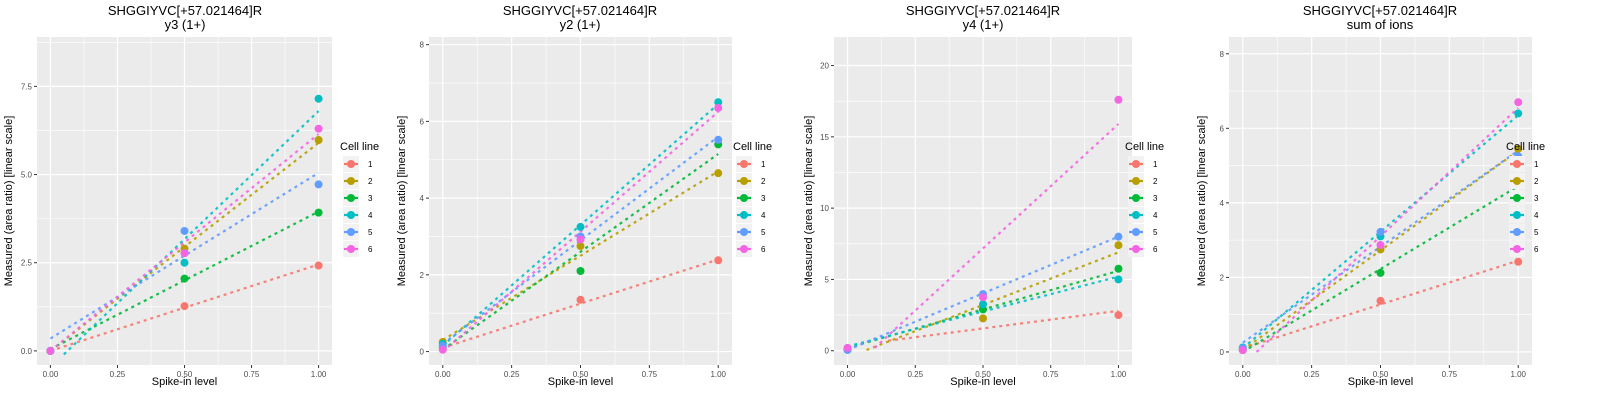  What do you see at coordinates (27, 263) in the screenshot?
I see `y-tick-label: 2.5` at bounding box center [27, 263].